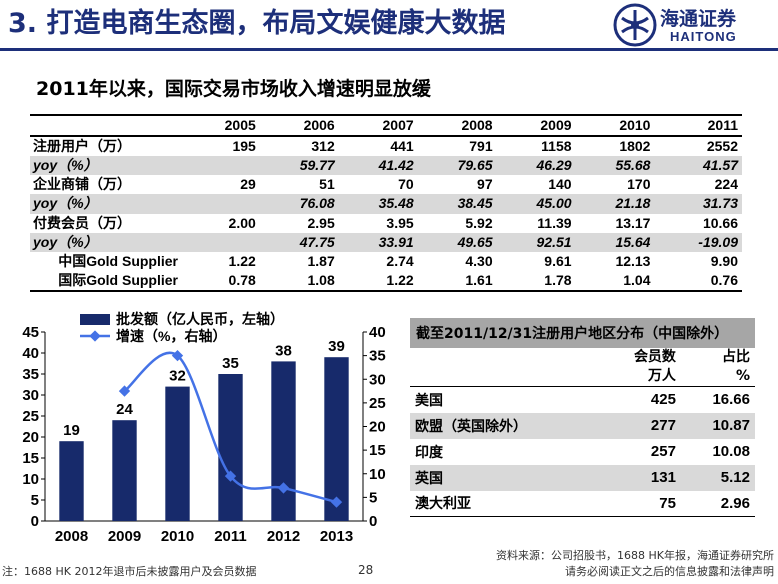  What do you see at coordinates (635, 555) in the screenshot?
I see `source-line: 资料来源：公司招股书，1688 HK年报，海通证券研究所` at bounding box center [635, 555].